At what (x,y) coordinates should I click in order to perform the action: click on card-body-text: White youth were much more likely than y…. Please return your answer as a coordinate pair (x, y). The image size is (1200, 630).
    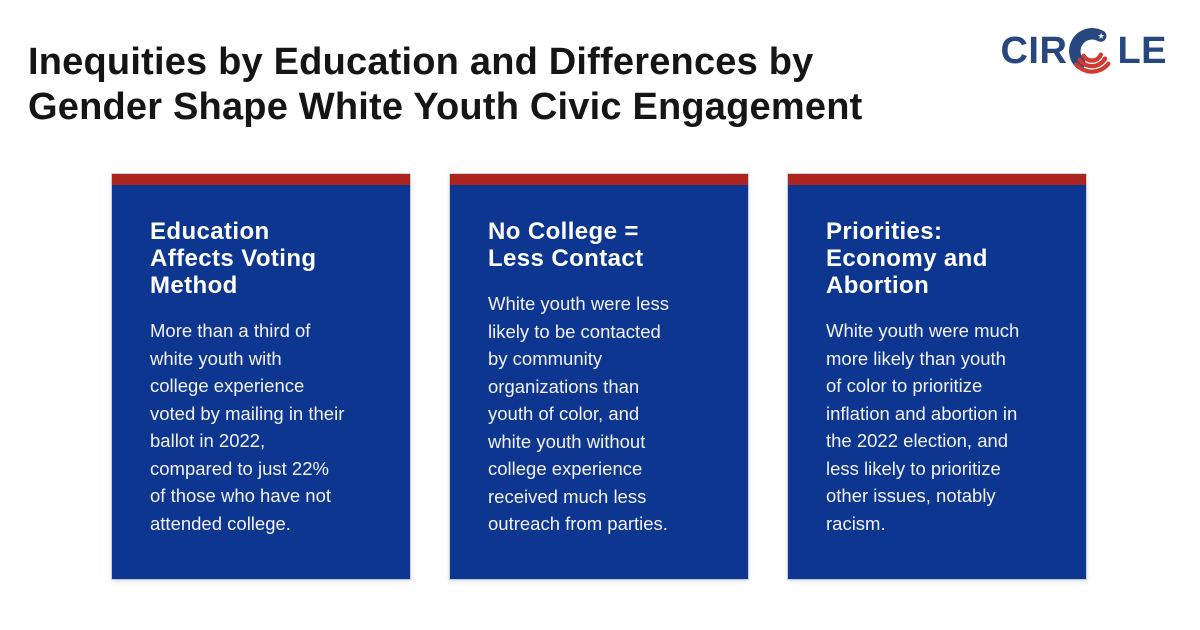
    Looking at the image, I should click on (923, 427).